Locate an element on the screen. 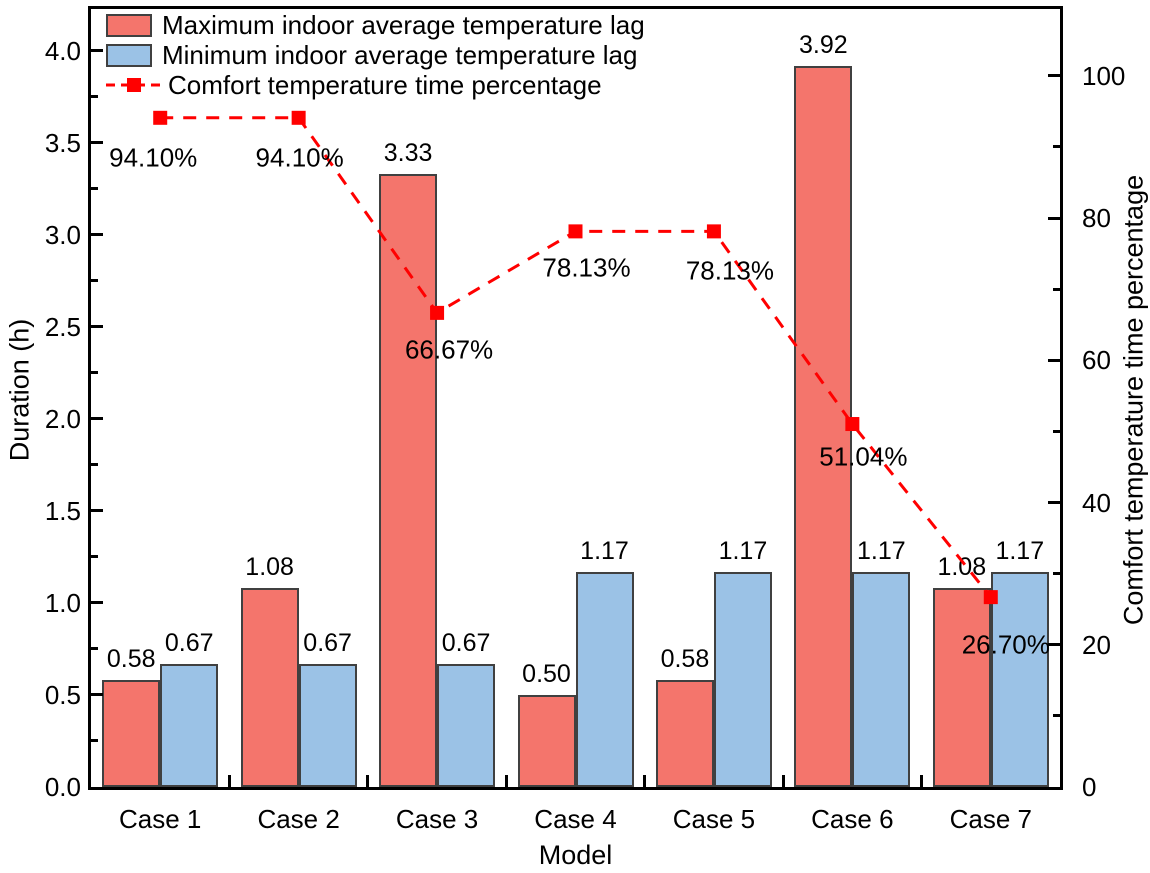  left-ytick-label: 1.5 is located at coordinates (62, 510).